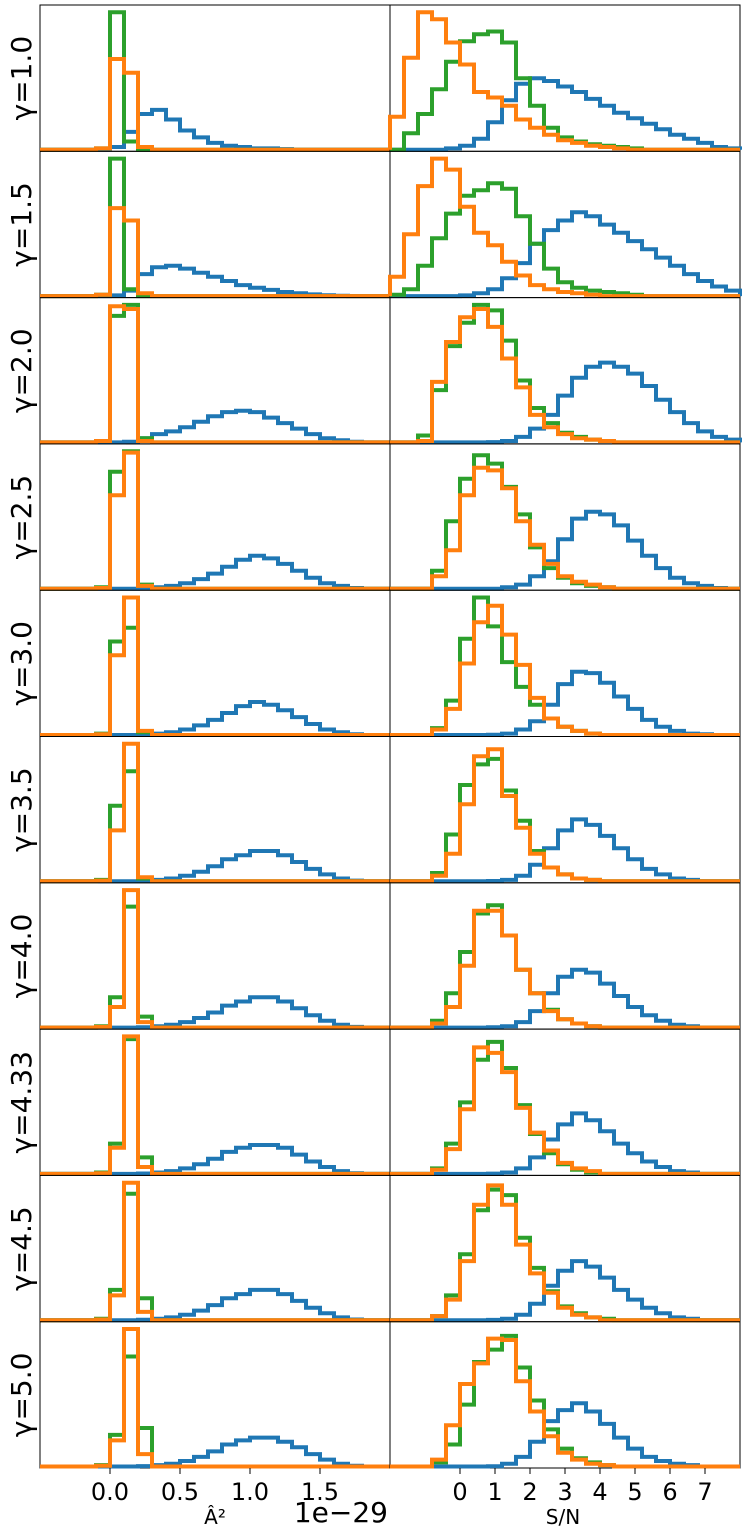 The width and height of the screenshot is (747, 1535). I want to click on row-label-7: γ=4.33, so click(21, 1102).